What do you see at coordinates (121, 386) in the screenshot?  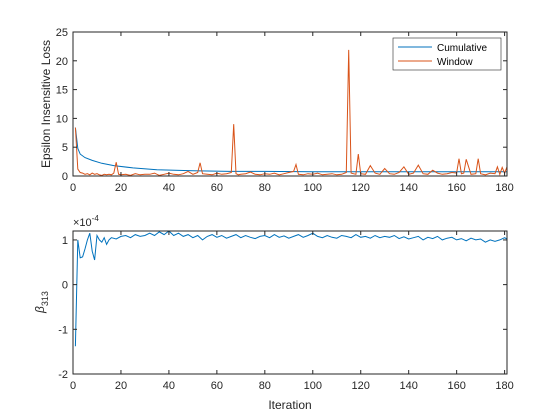 I see `beta-x-tick-label: 20` at bounding box center [121, 386].